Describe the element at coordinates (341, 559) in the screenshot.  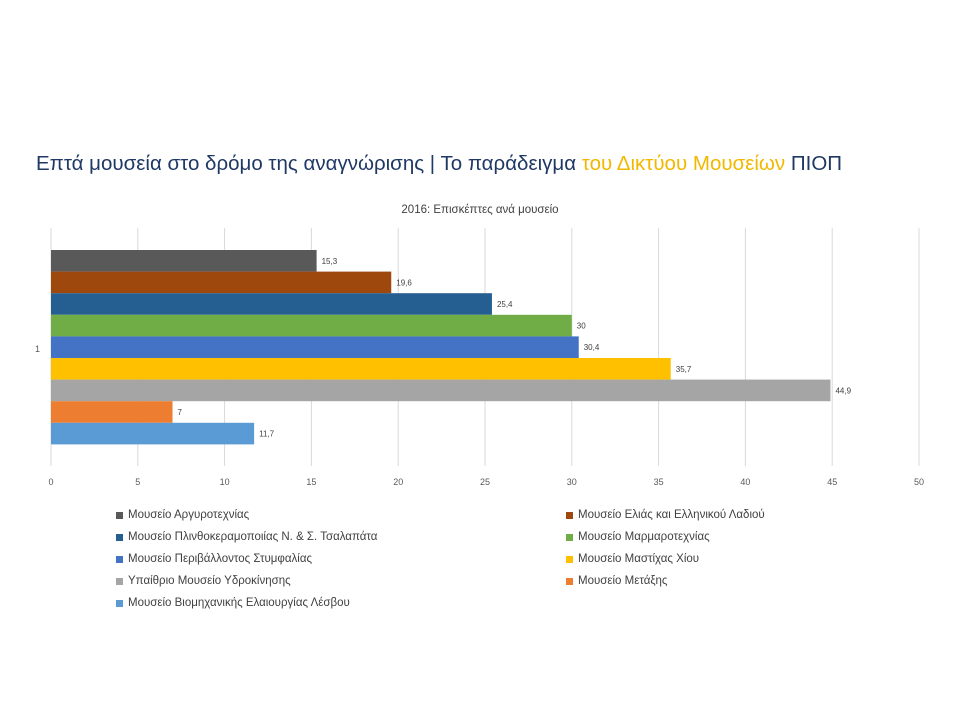
I see `legend-item: Μουσείο Περιβάλλοντος Στυμφαλίας` at that location.